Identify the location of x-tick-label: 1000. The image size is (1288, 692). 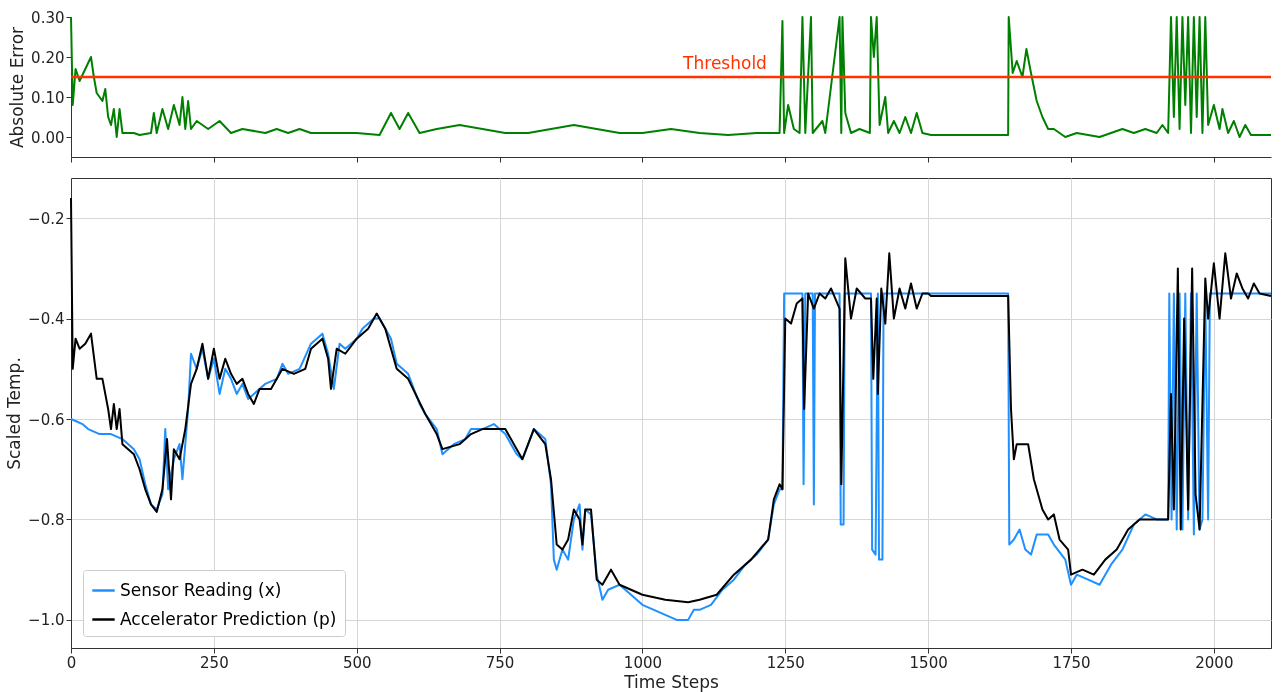
(643, 662).